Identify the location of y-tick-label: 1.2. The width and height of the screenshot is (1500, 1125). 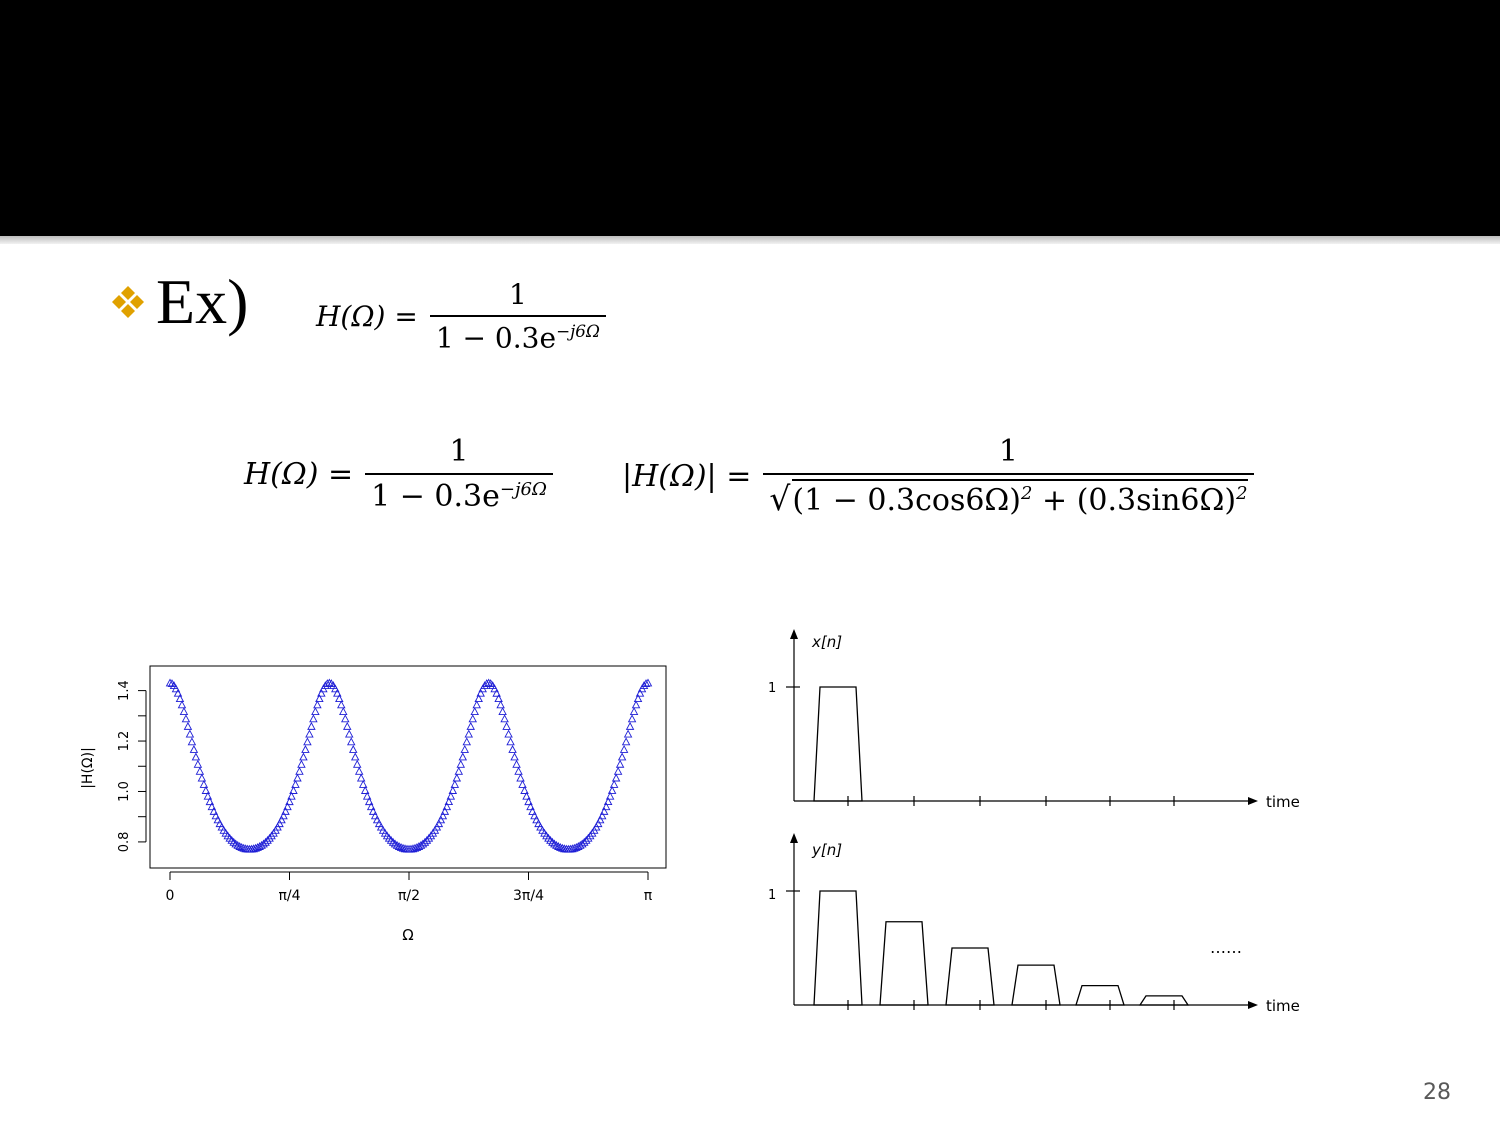
(124, 741).